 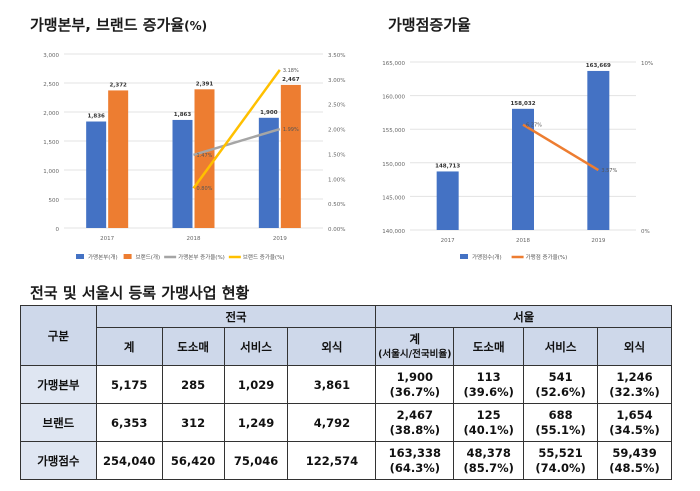 What do you see at coordinates (488, 429) in the screenshot?
I see `cell-ratio: (40.1%)` at bounding box center [488, 429].